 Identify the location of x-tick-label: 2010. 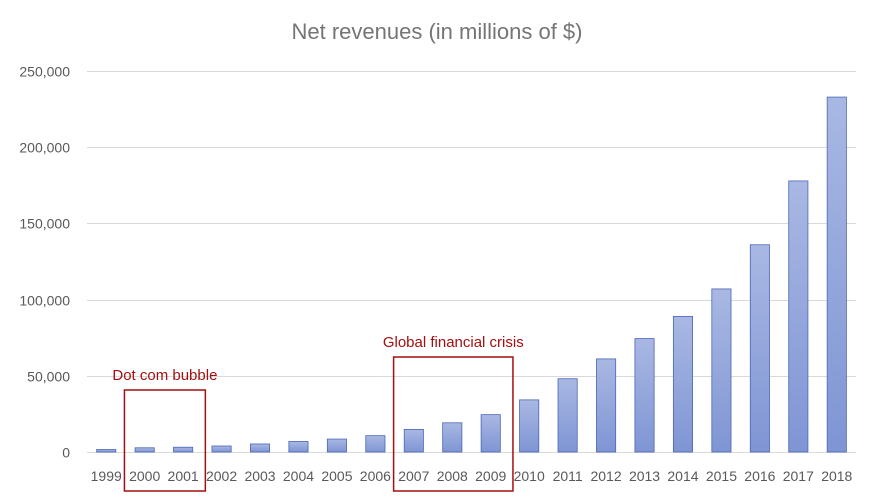
(529, 476).